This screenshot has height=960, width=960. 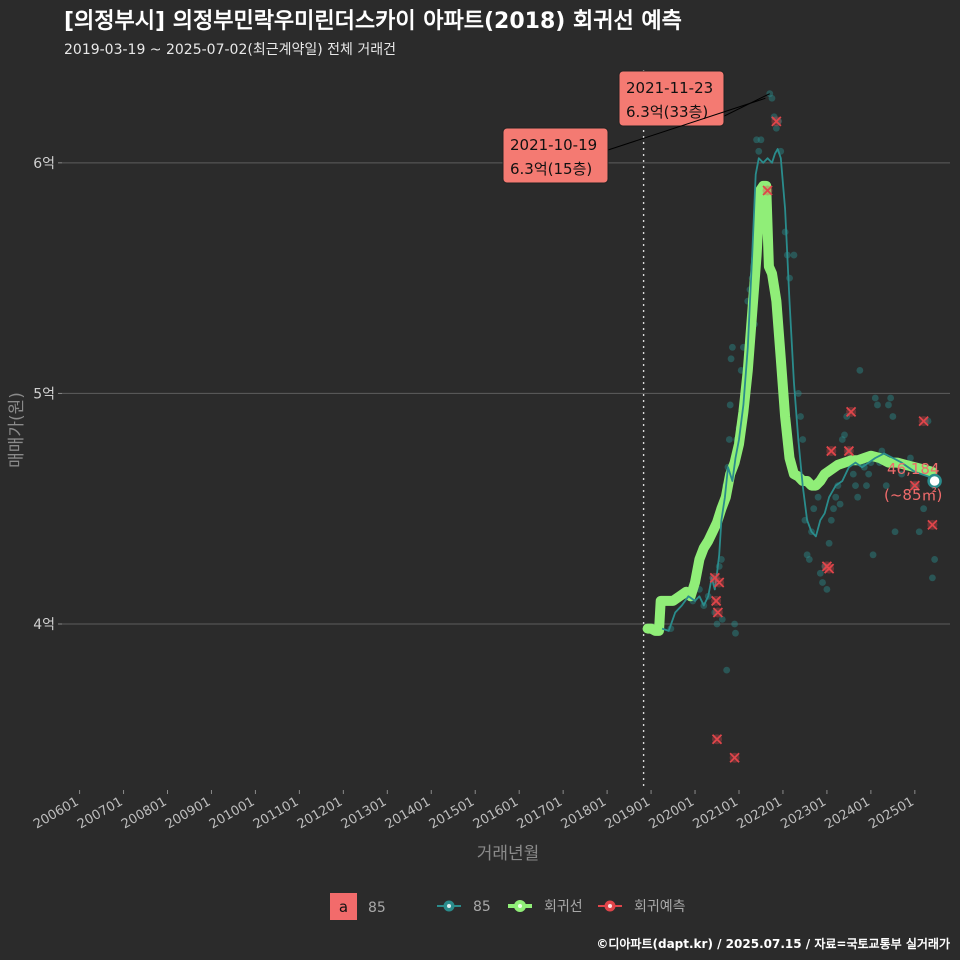 What do you see at coordinates (669, 88) in the screenshot?
I see `callout-date: 2021-11-23` at bounding box center [669, 88].